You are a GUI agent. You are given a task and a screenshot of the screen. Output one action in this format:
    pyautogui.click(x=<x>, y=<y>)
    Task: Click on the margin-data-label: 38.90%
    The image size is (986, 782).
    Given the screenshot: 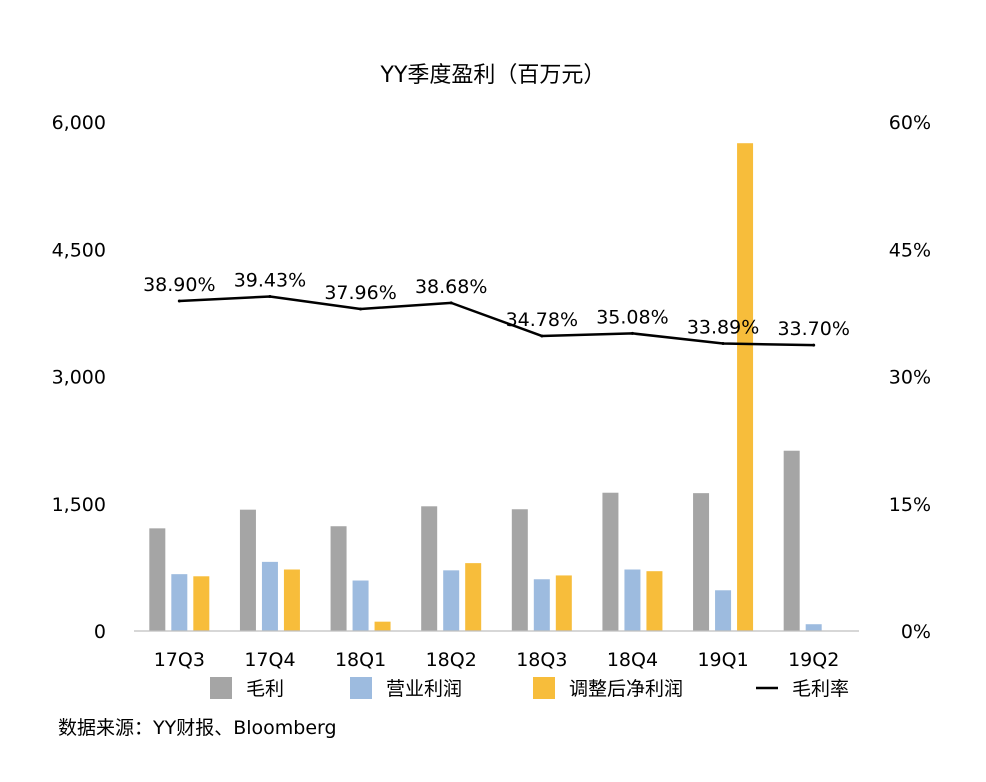 What is the action you would take?
    pyautogui.click(x=179, y=285)
    